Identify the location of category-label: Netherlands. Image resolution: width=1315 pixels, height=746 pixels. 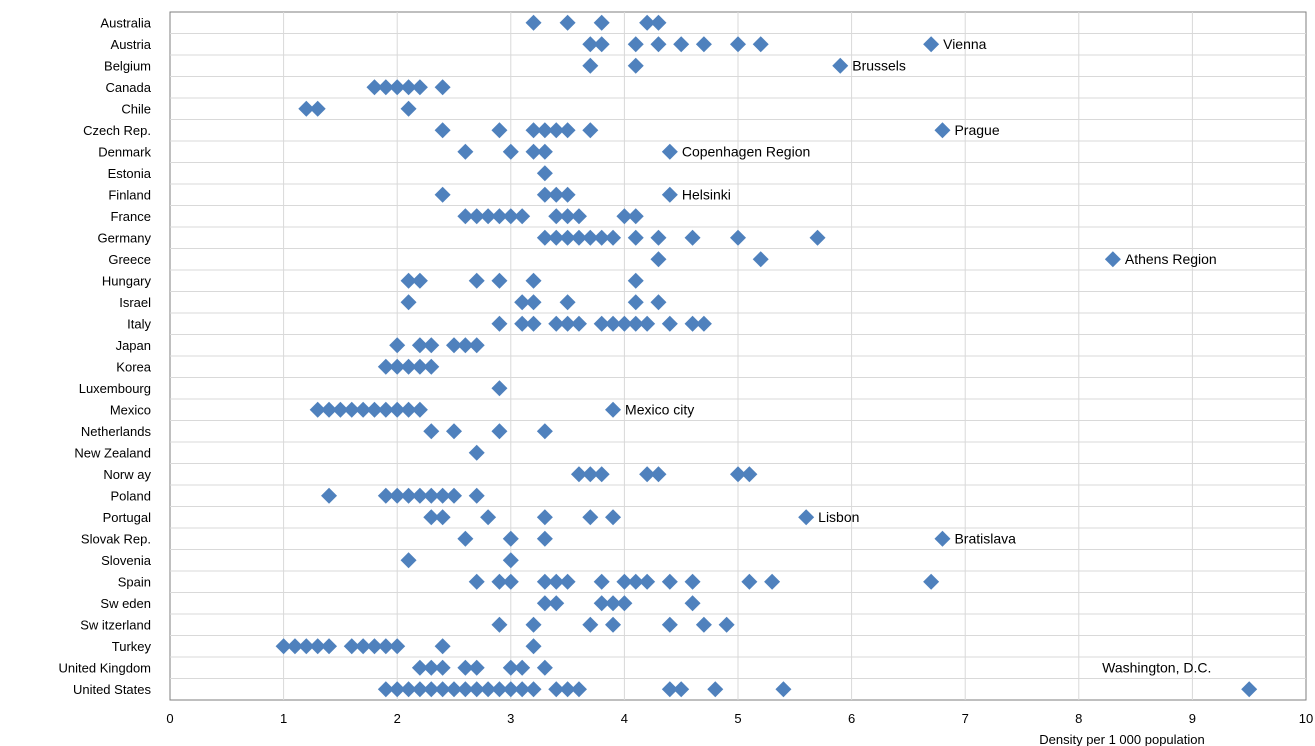
(116, 431).